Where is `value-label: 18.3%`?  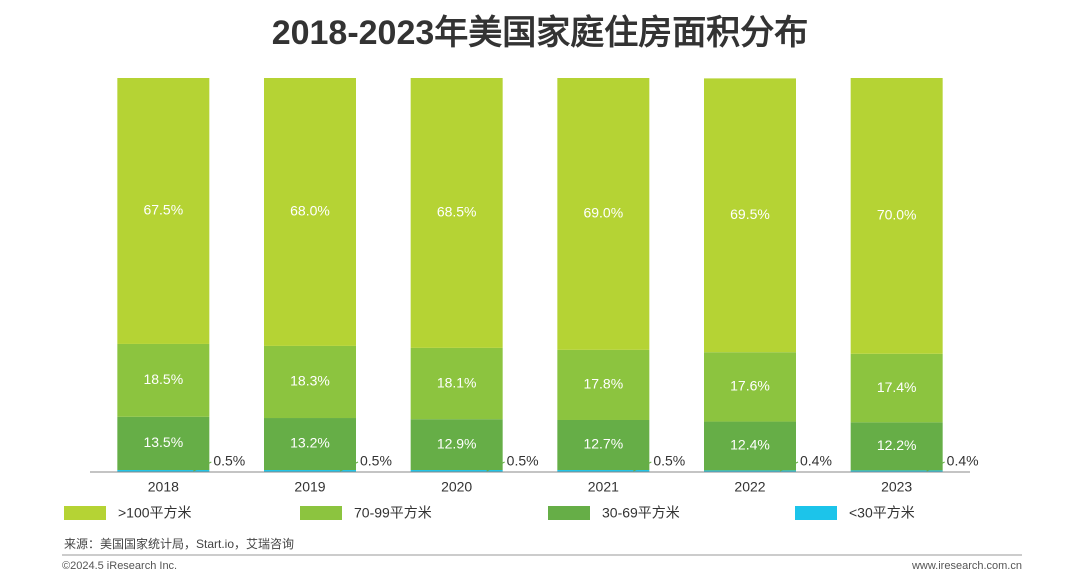
value-label: 18.3% is located at coordinates (310, 381).